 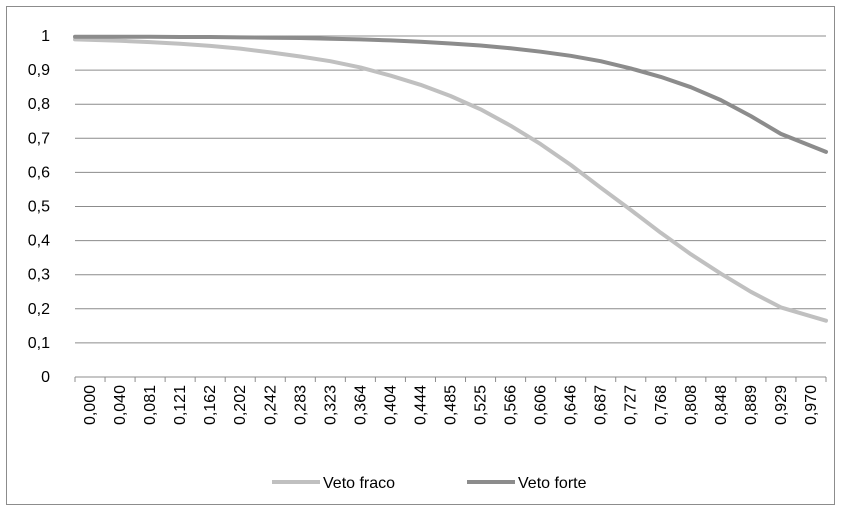 I want to click on x-tick-label: 0,323, so click(x=330, y=405).